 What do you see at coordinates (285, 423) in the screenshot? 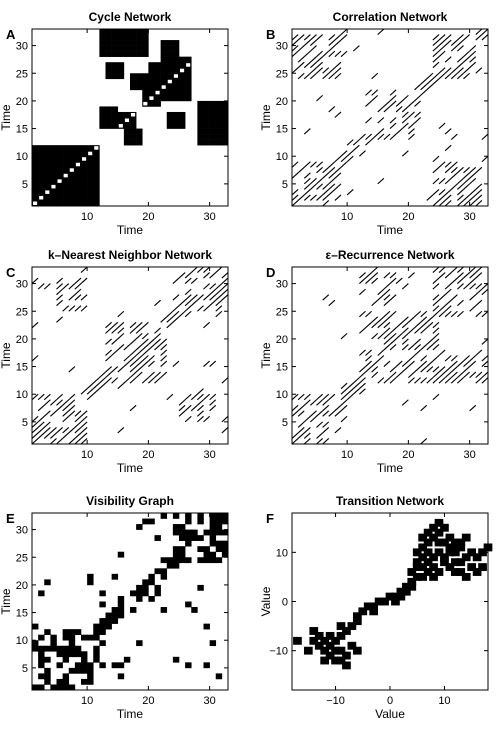
I see `y-tick-label: 5` at bounding box center [285, 423].